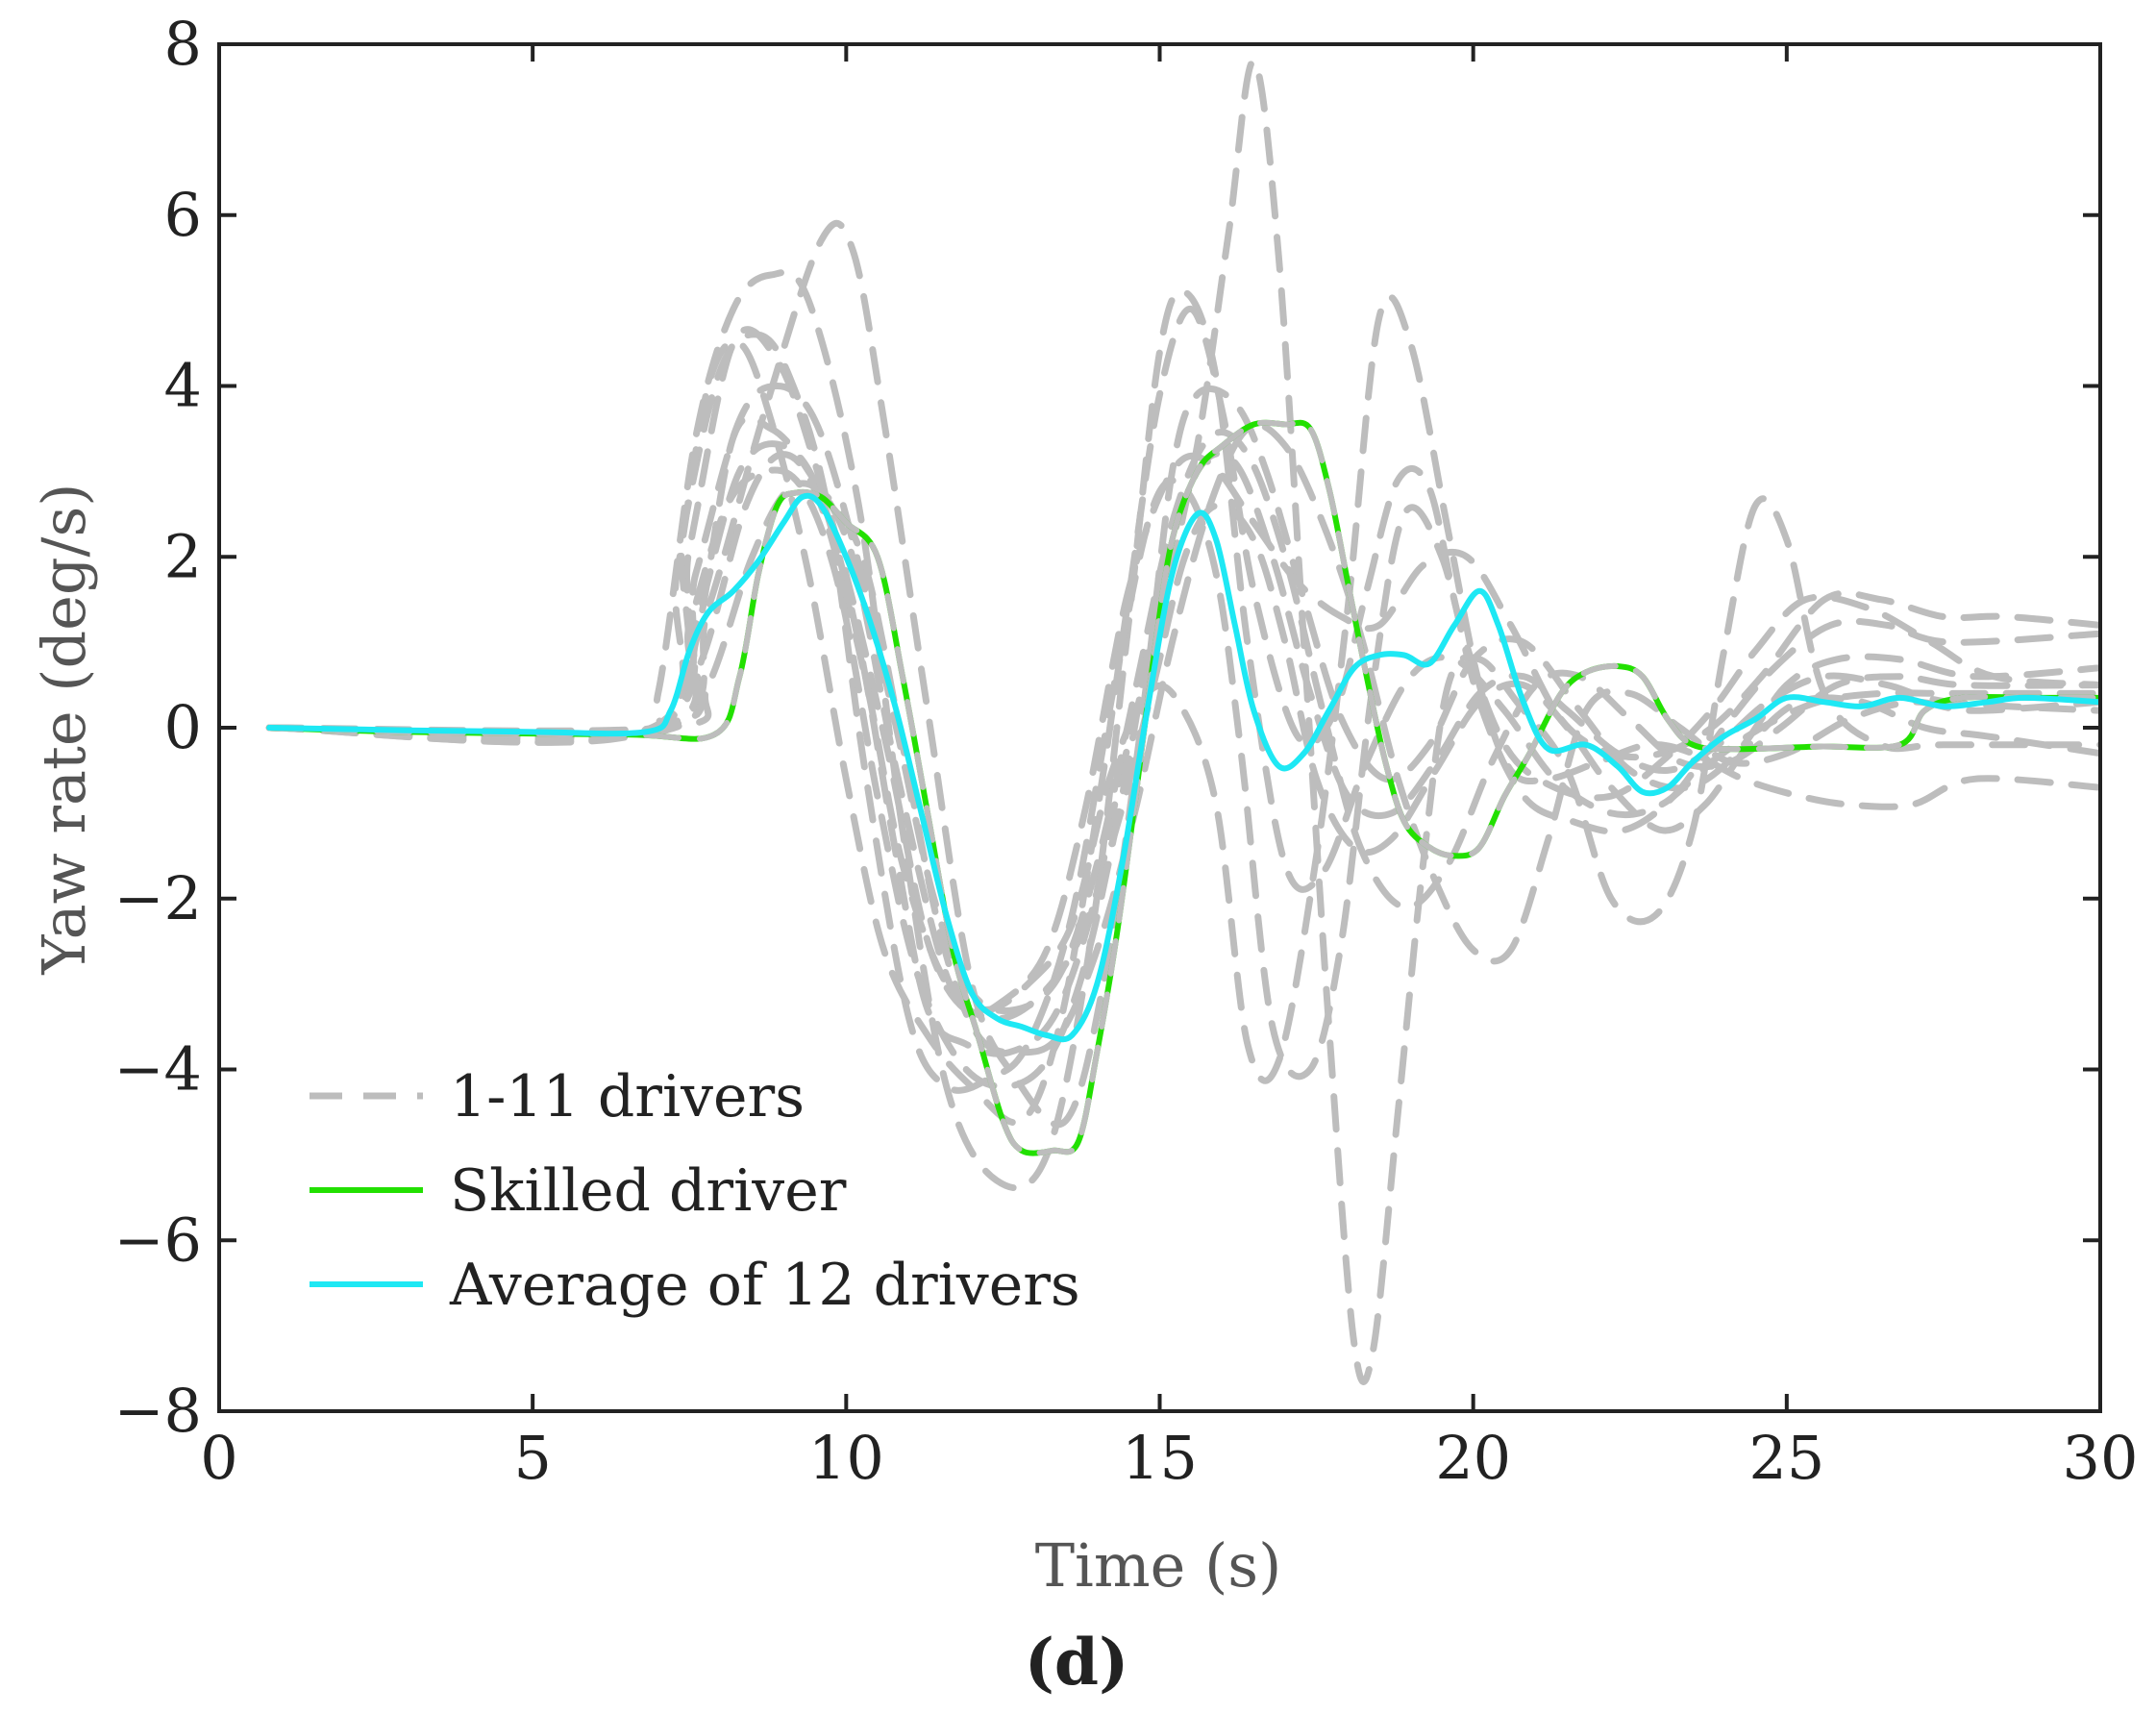 The width and height of the screenshot is (2156, 1714). Describe the element at coordinates (649, 1191) in the screenshot. I see `legend-label: Skilled driver` at that location.